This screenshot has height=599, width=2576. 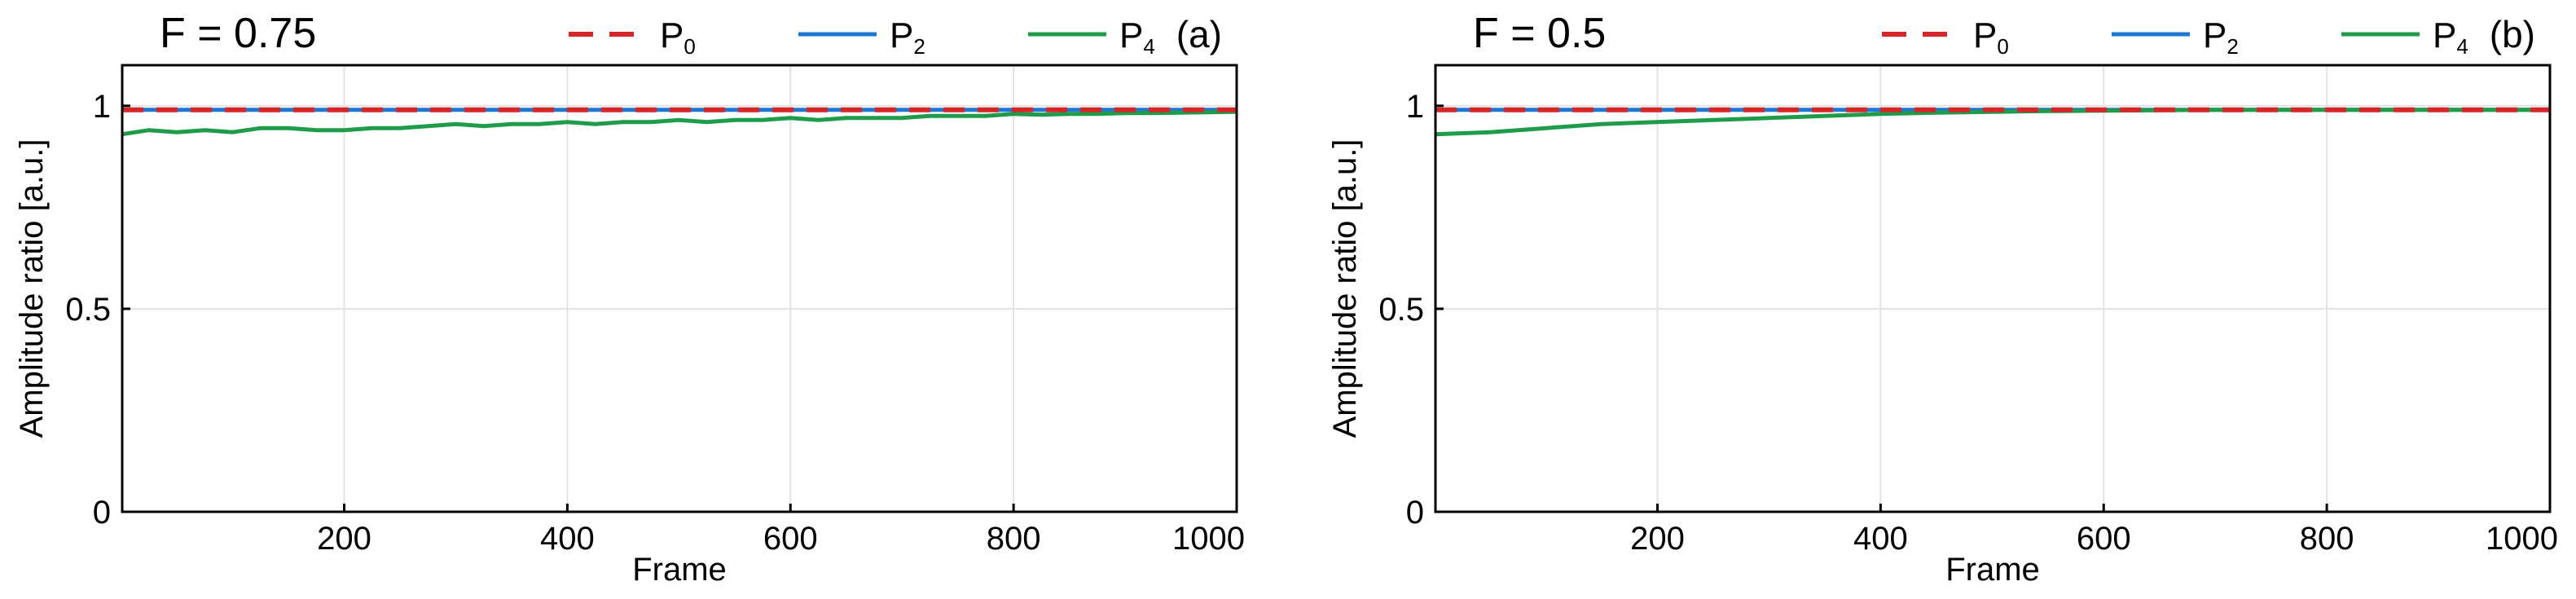 I want to click on panel-tag: (a), so click(x=1199, y=34).